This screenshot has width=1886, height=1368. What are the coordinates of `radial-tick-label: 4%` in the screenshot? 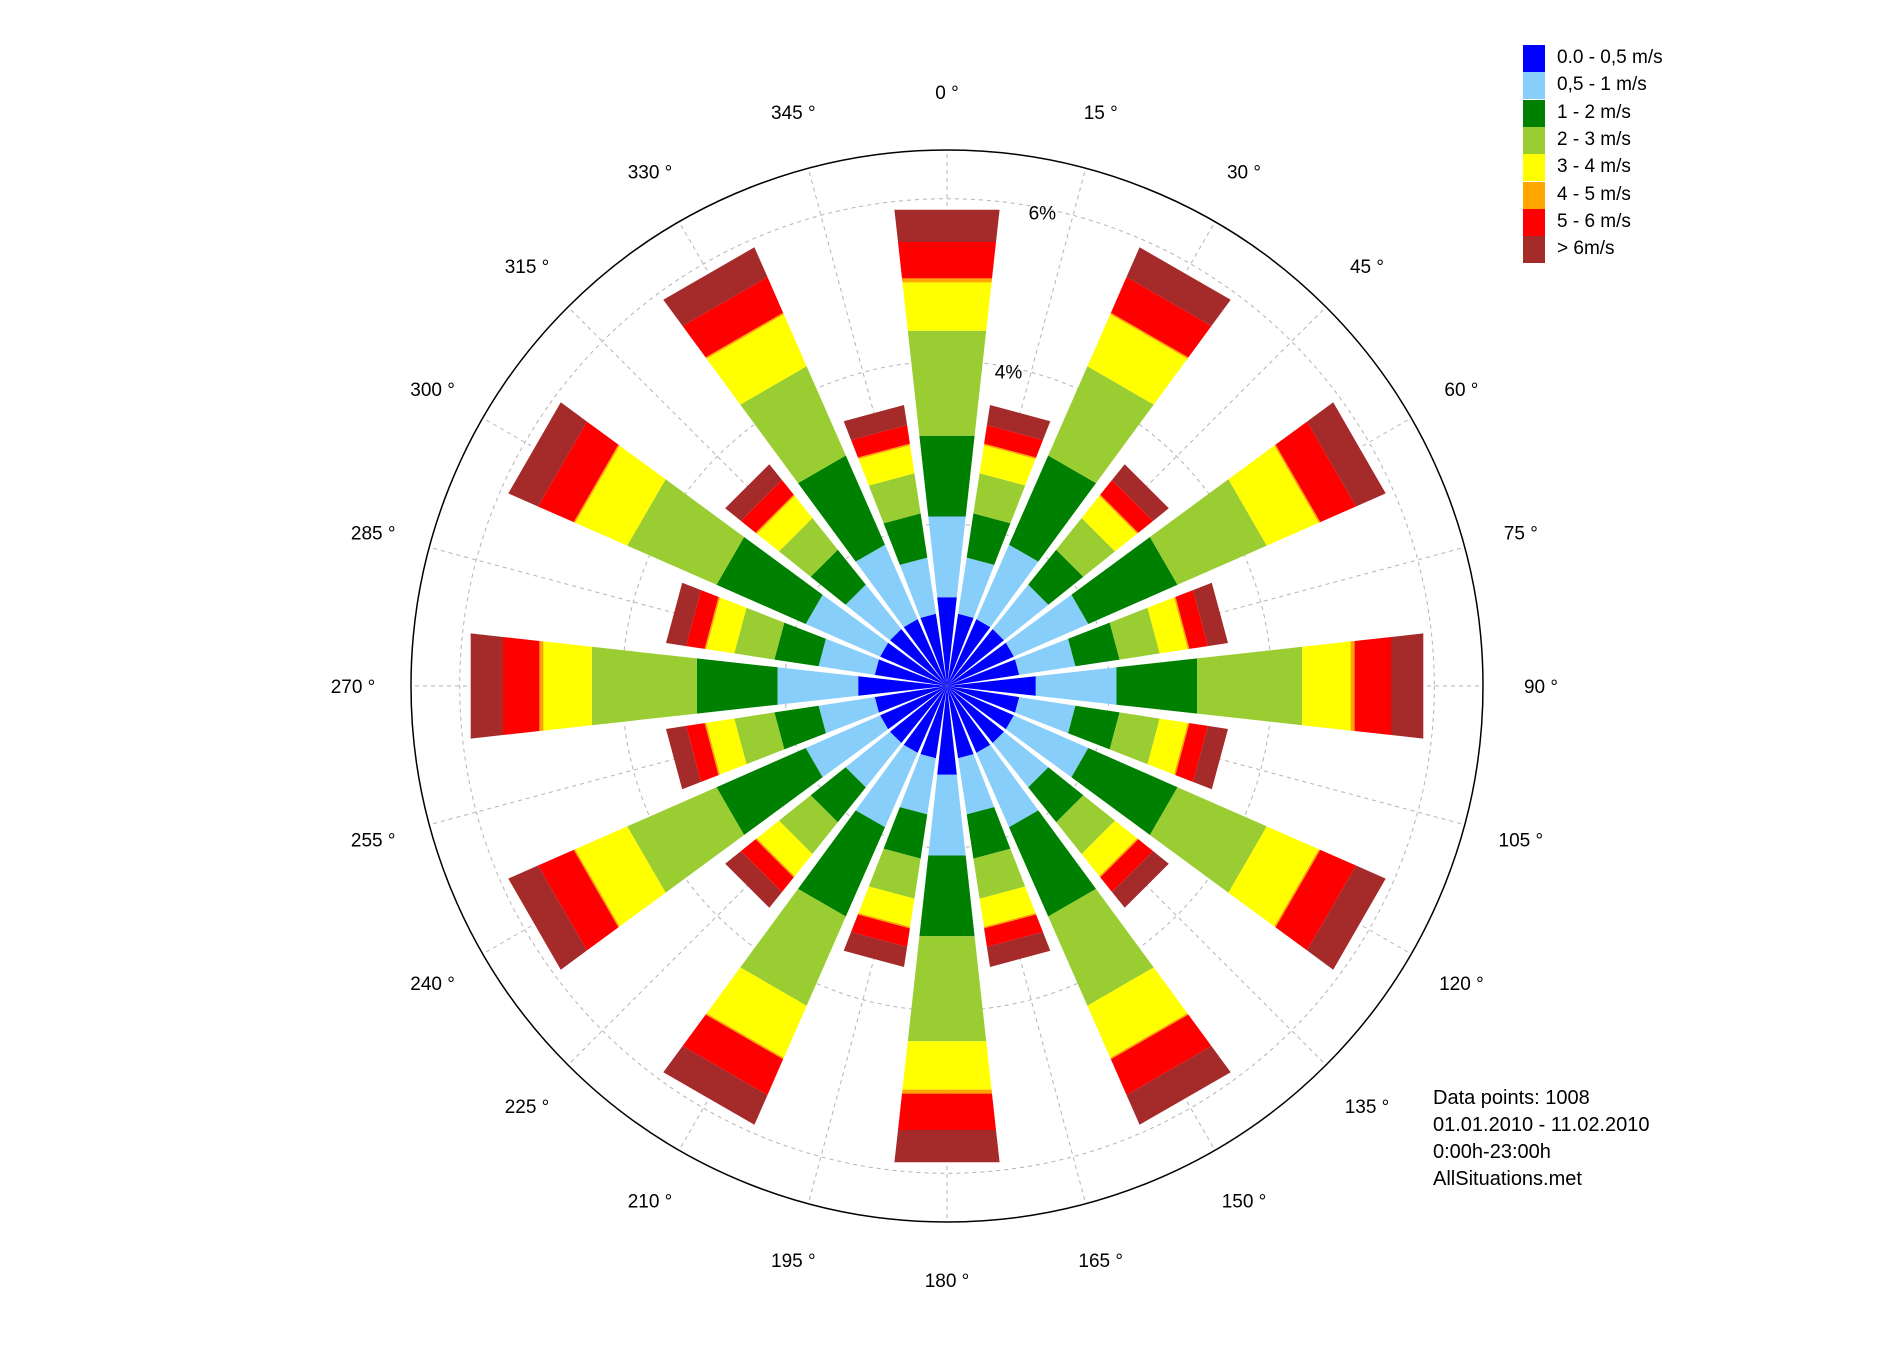 It's located at (1009, 372).